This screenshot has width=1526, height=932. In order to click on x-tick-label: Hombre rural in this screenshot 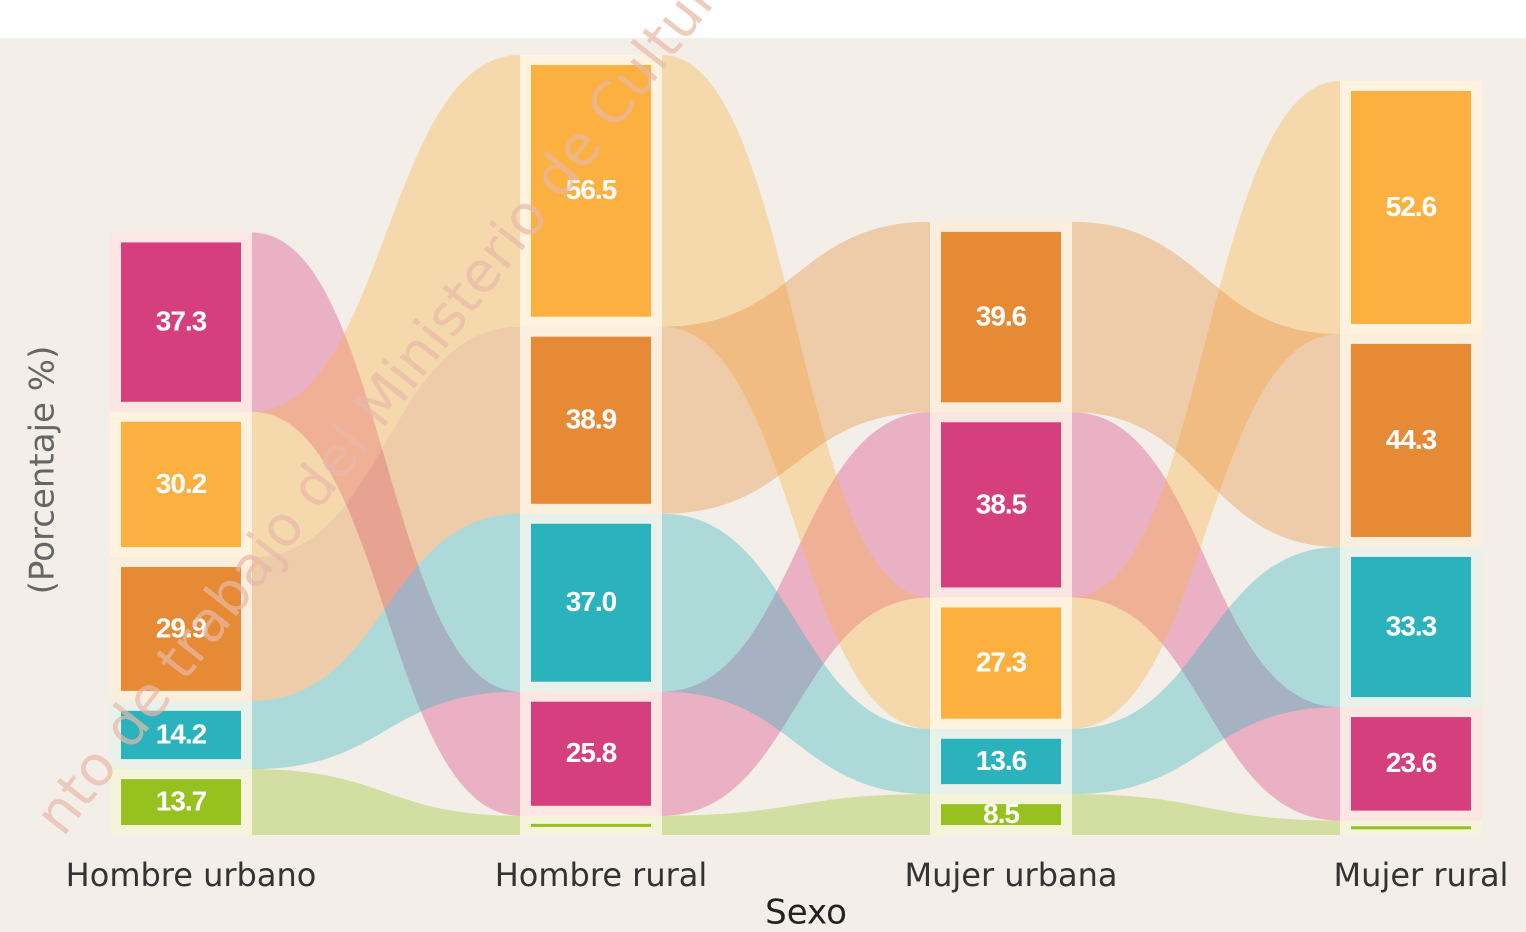, I will do `click(601, 875)`.